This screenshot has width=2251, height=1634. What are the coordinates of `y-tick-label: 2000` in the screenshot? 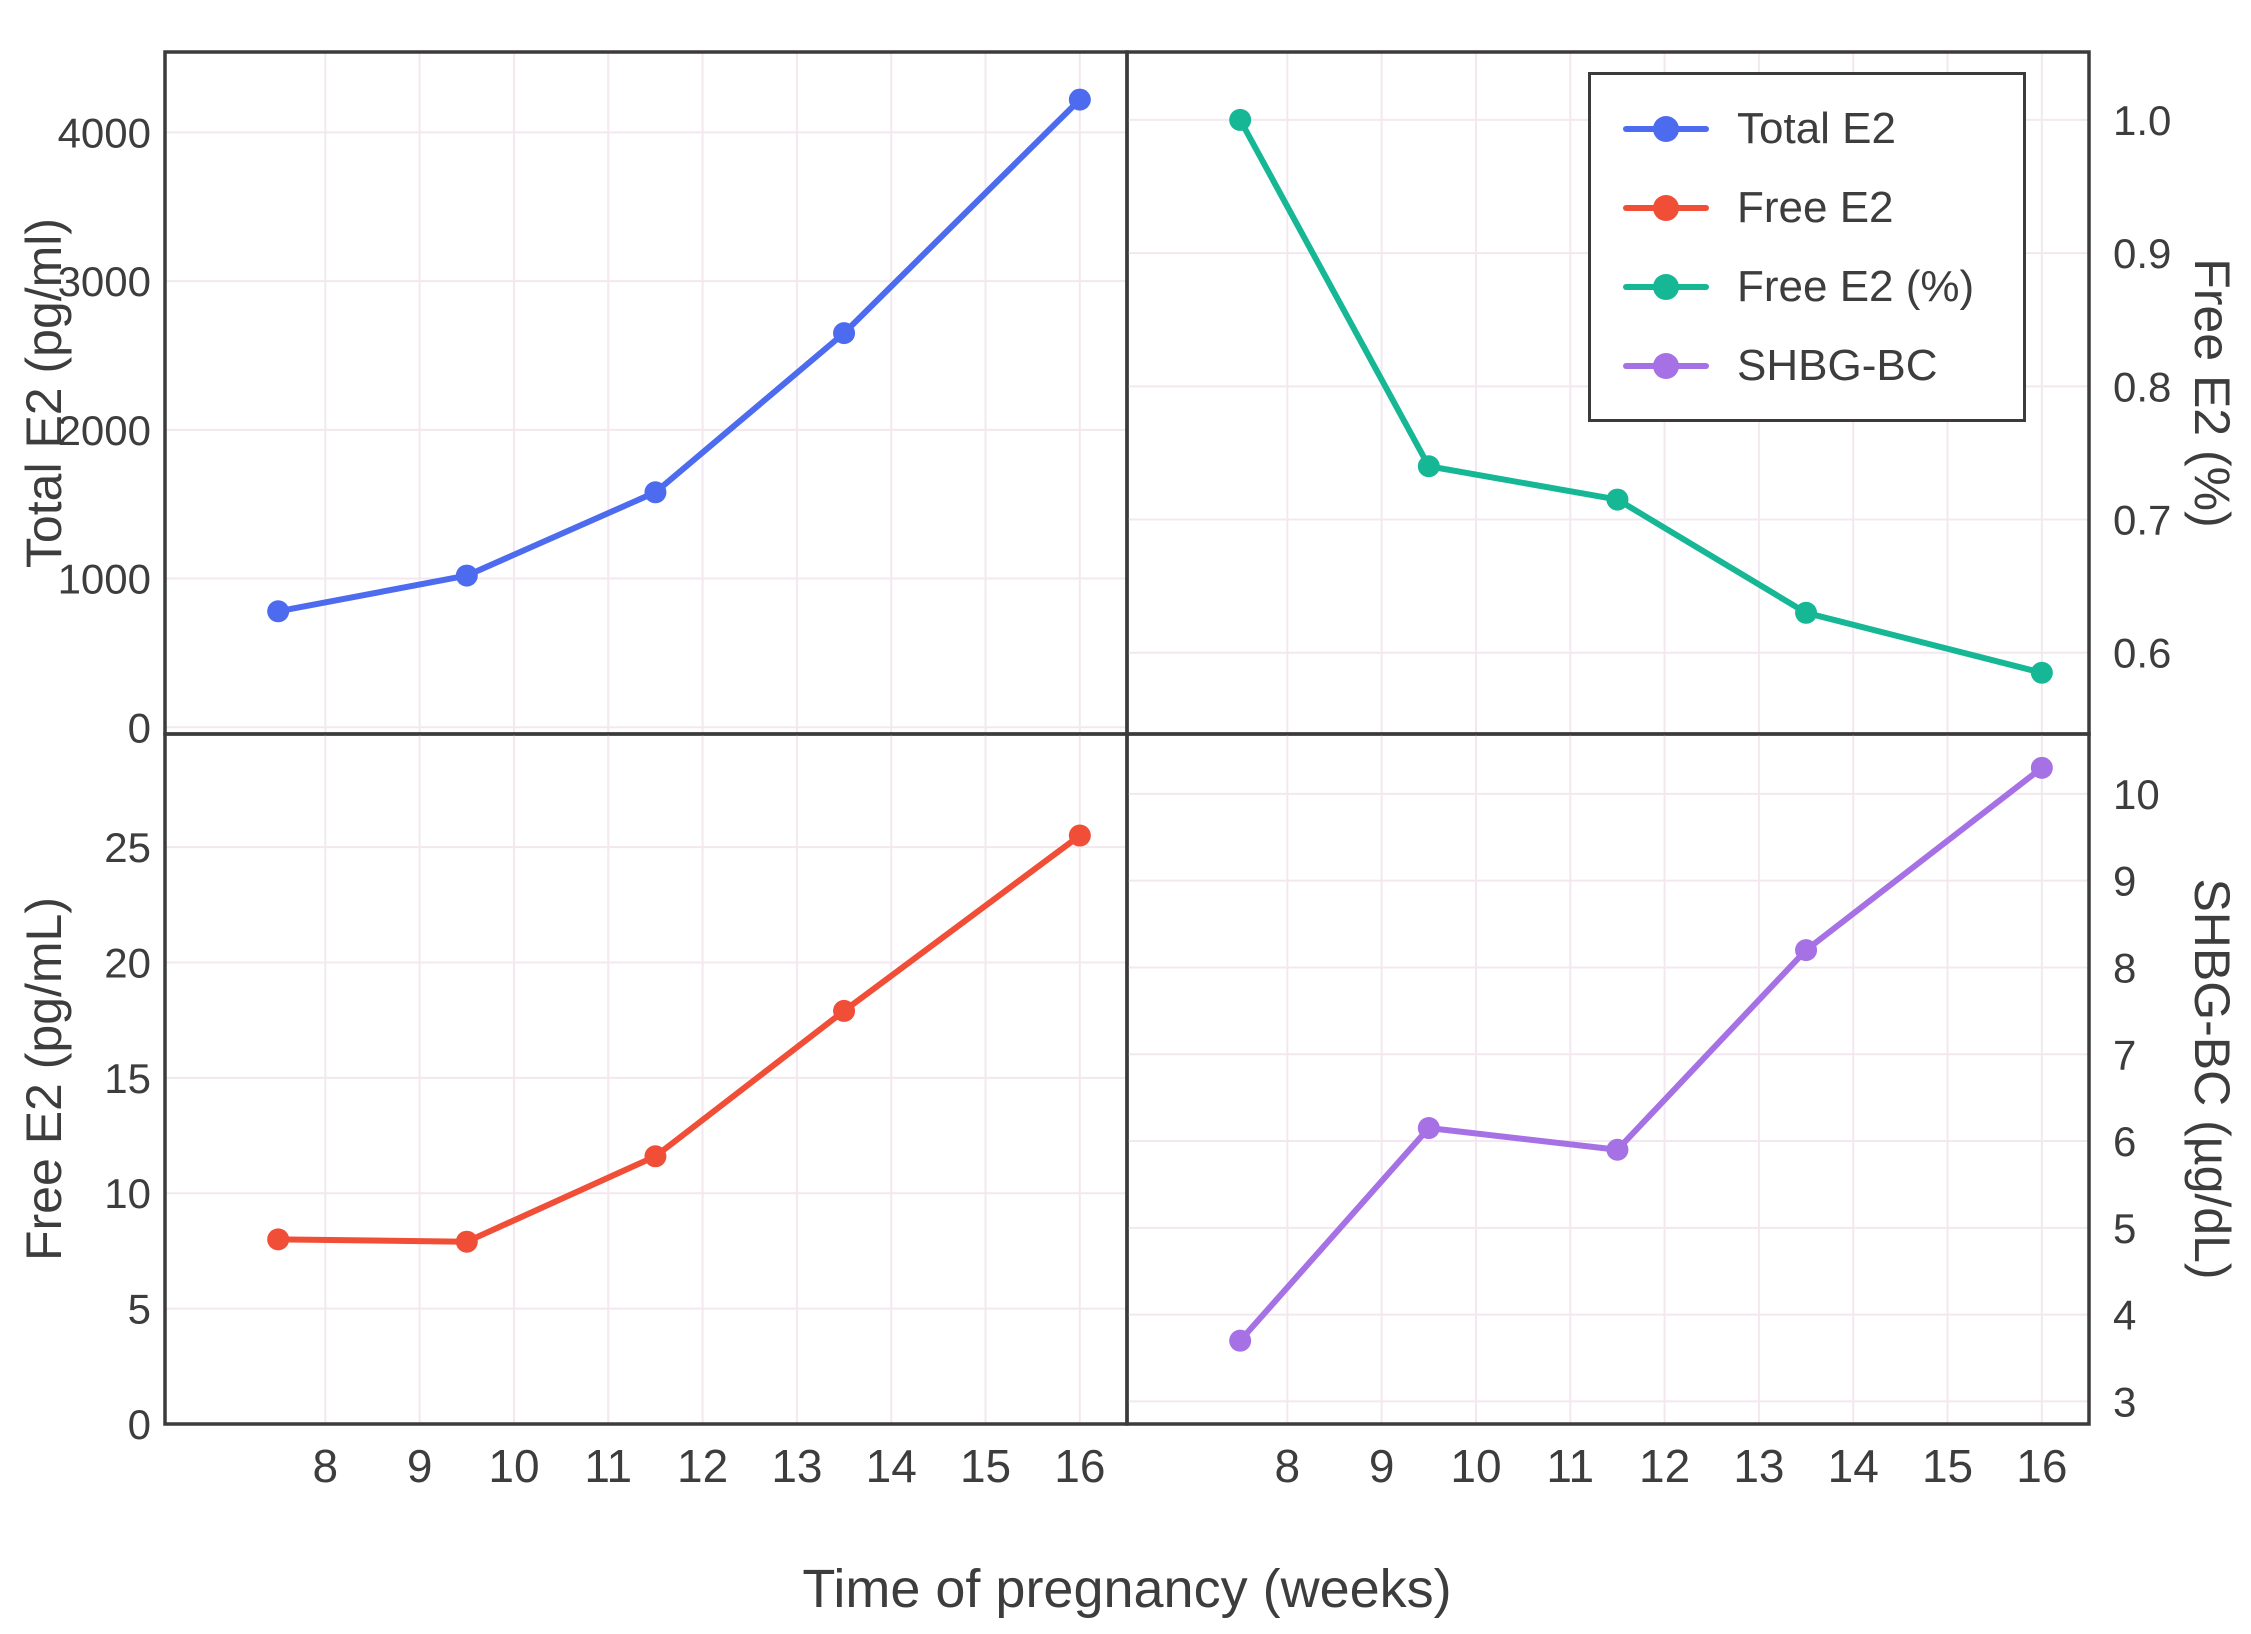 It's located at (104, 430).